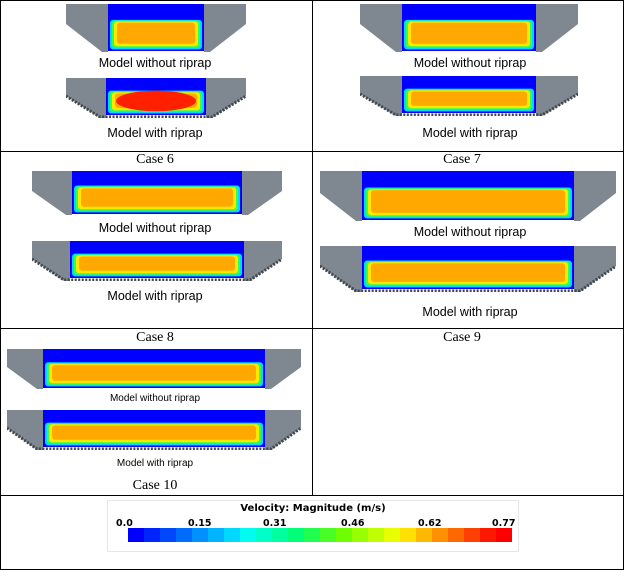 The image size is (624, 570). I want to click on caption-case-9: Case 9, so click(462, 337).